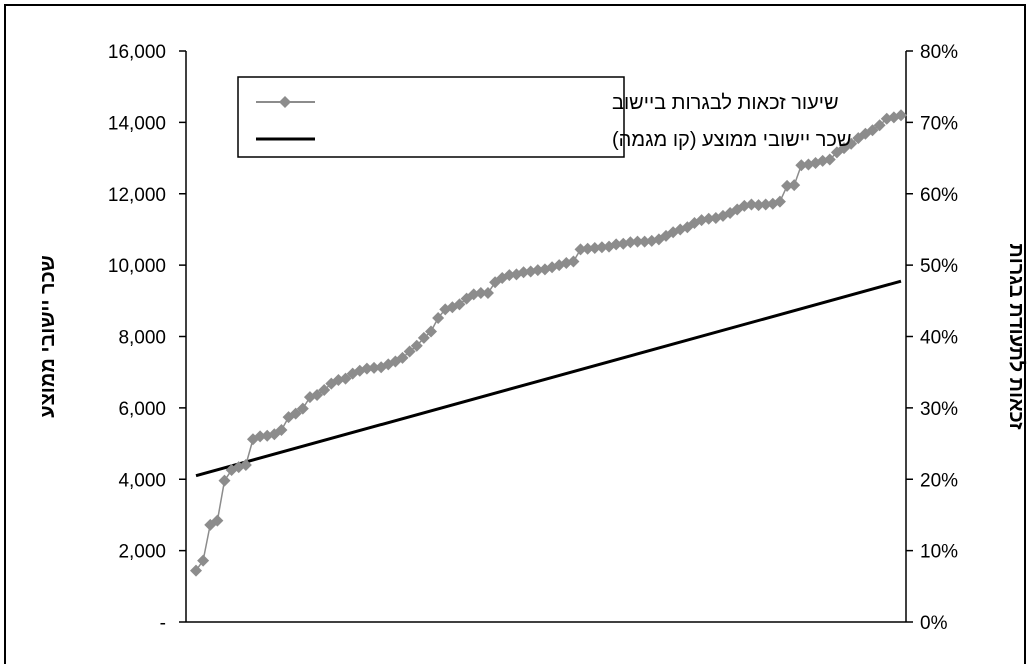  Describe the element at coordinates (431, 117) in the screenshot. I see `legend-box` at that location.